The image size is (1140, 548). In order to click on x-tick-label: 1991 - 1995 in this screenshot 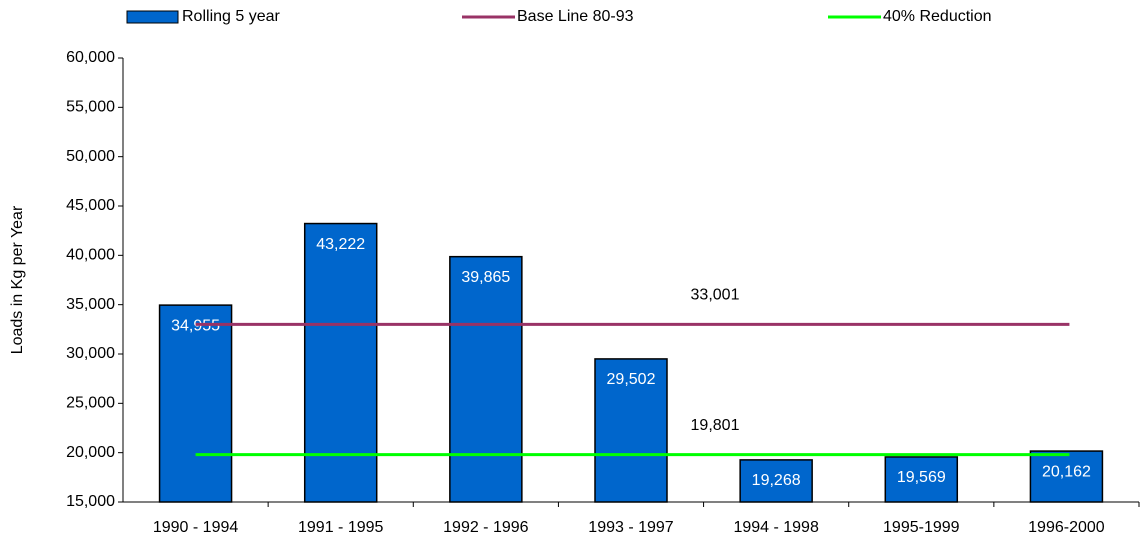, I will do `click(341, 527)`.